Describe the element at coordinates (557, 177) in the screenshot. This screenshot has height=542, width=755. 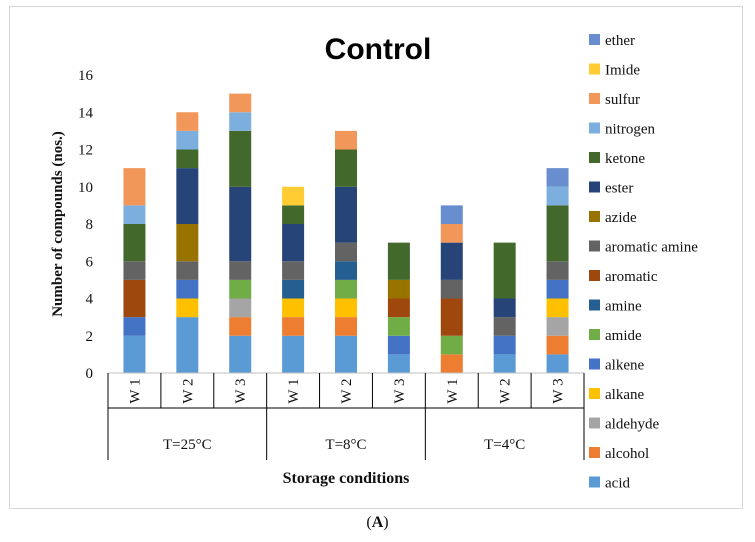
I see `bar-segment-ether` at that location.